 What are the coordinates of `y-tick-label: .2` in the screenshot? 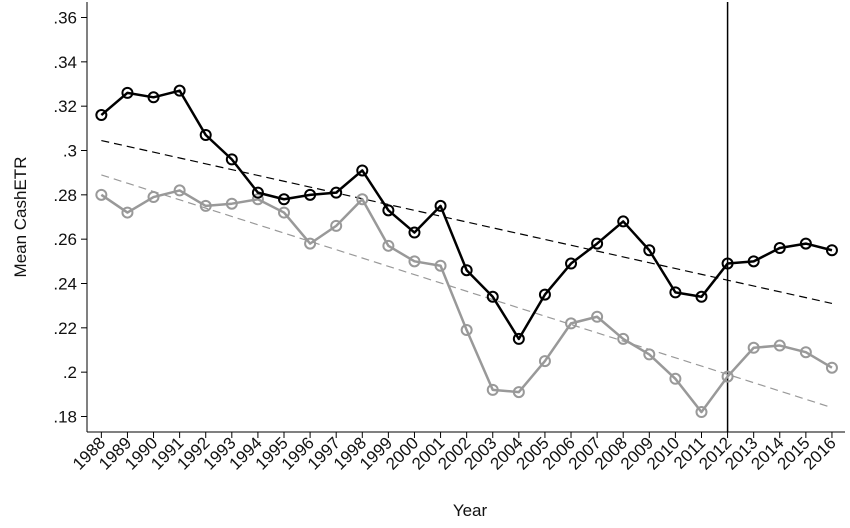 It's located at (70, 372).